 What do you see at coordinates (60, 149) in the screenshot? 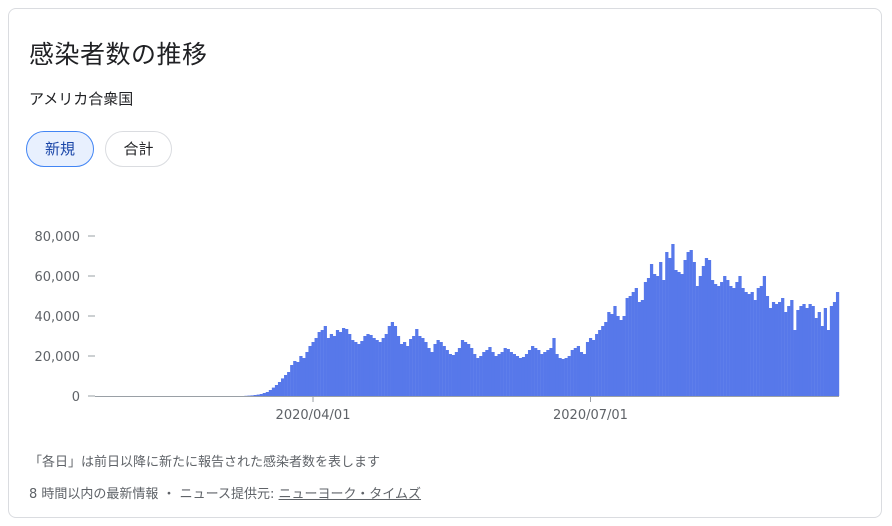
I see `tab-new: 新規` at bounding box center [60, 149].